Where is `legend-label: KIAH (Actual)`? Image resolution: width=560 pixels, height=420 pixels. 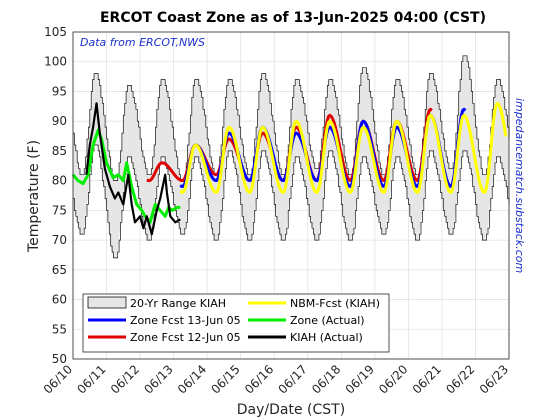
legend-label: KIAH (Actual) is located at coordinates (326, 337).